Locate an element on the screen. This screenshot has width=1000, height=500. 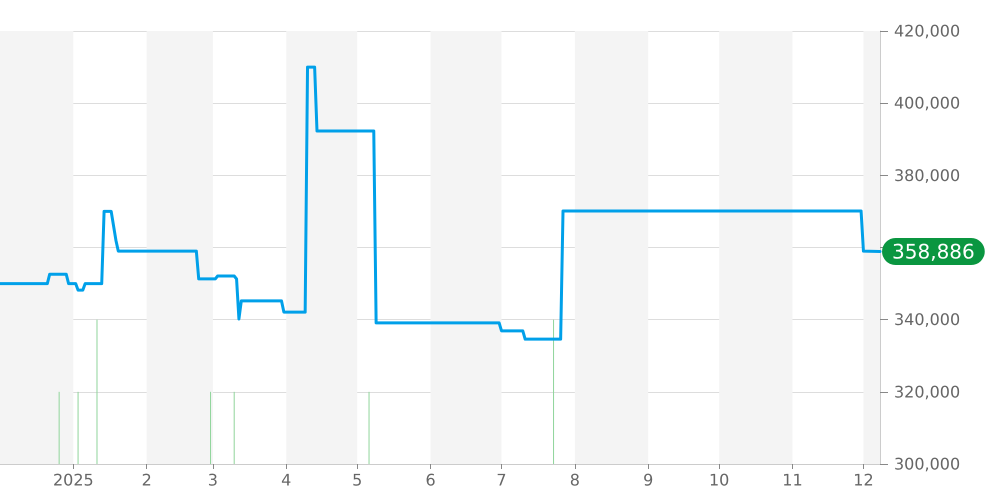
y-tick-label: 400,000 is located at coordinates (927, 103).